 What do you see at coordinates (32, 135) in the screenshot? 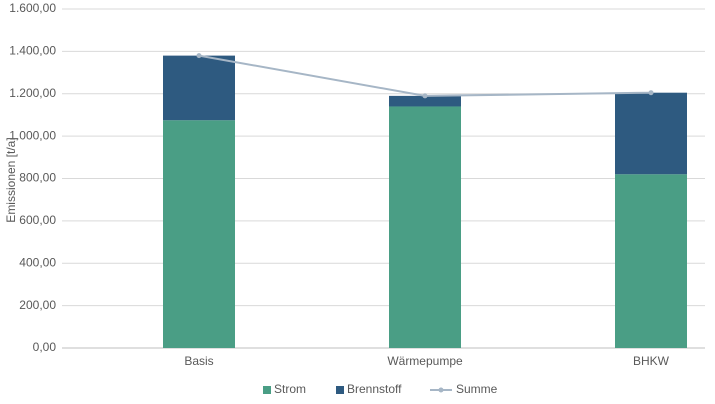
I see `y-tick-label: 1.000,00` at bounding box center [32, 135].